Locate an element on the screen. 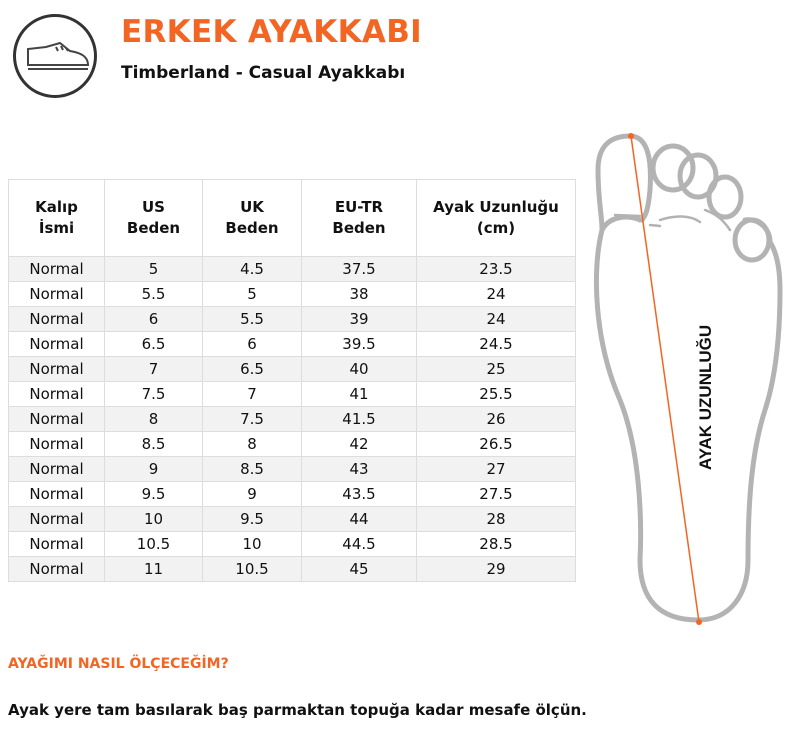 Image resolution: width=800 pixels, height=741 pixels. table-row: Normal 8.5 8 42 26.5 is located at coordinates (292, 444).